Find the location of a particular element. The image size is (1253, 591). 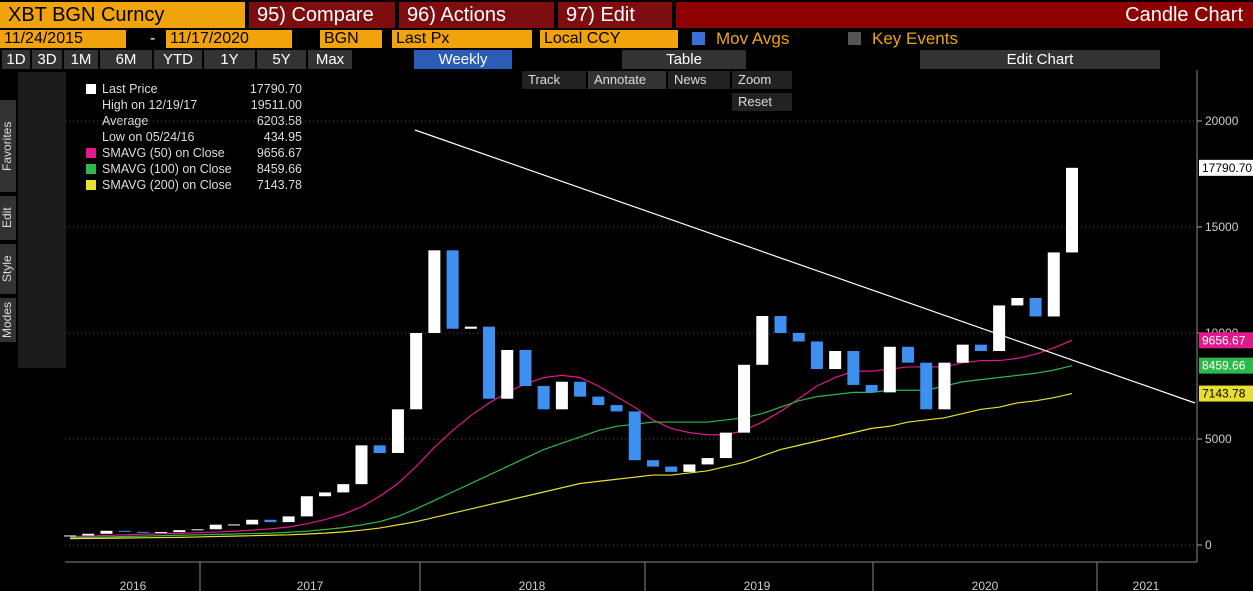

period-button: 1Y is located at coordinates (229, 59).